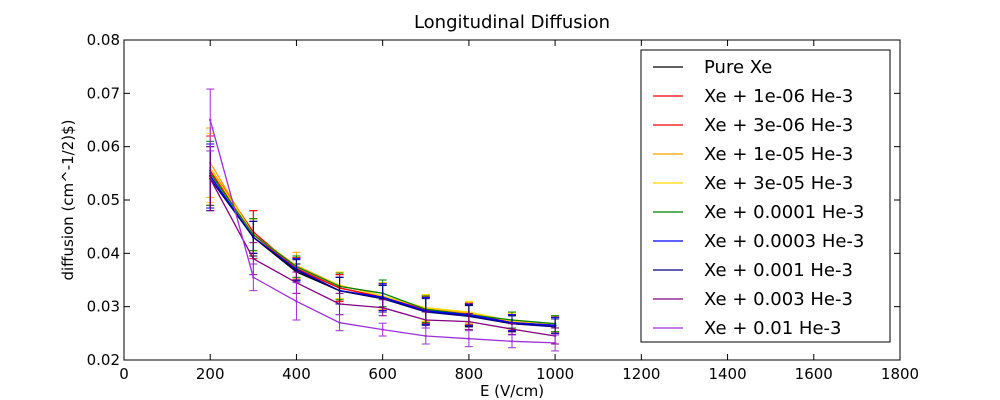 The width and height of the screenshot is (1000, 400). Describe the element at coordinates (210, 374) in the screenshot. I see `x-tick-label: 200` at that location.